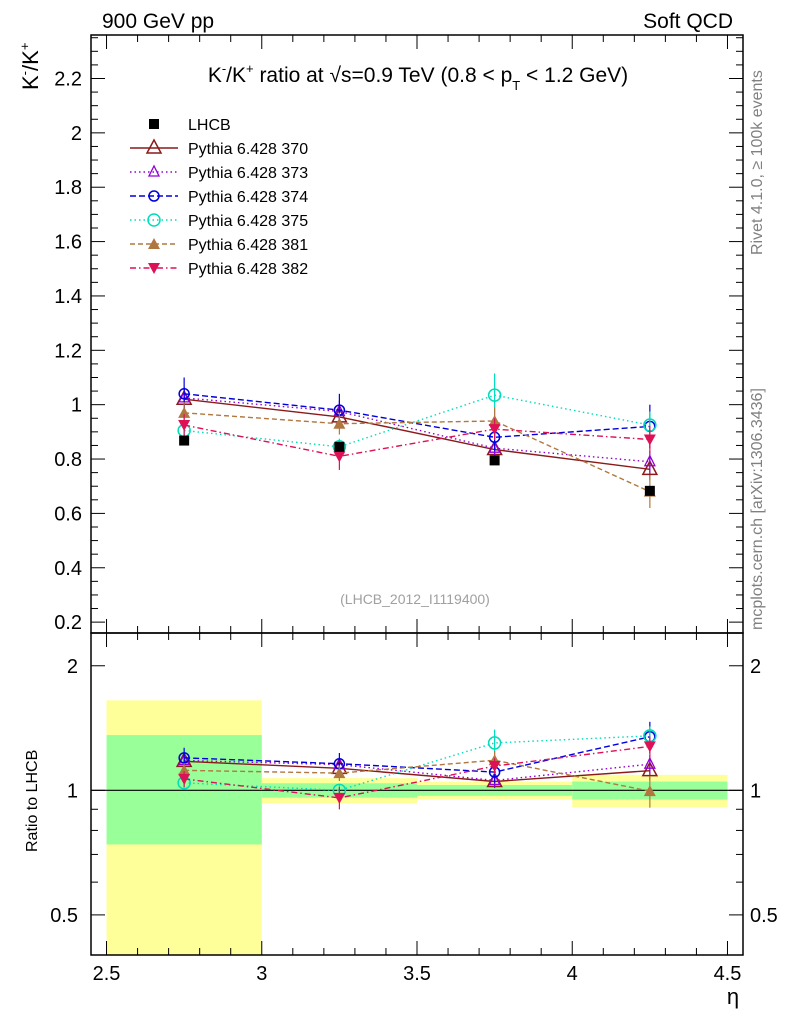 This screenshot has height=1024, width=786. I want to click on legend-label-s382: Pythia 6.428 382, so click(248, 269).